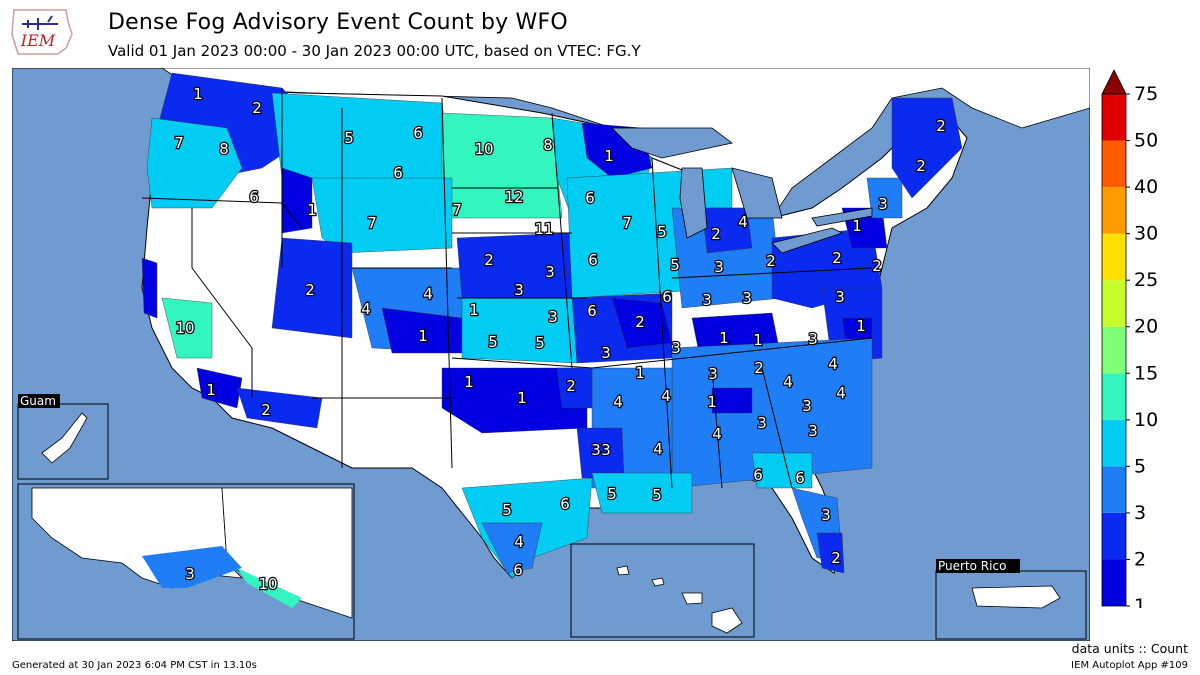 The width and height of the screenshot is (1200, 675). Describe the element at coordinates (1016, 597) in the screenshot. I see `puerto-rico-island` at that location.